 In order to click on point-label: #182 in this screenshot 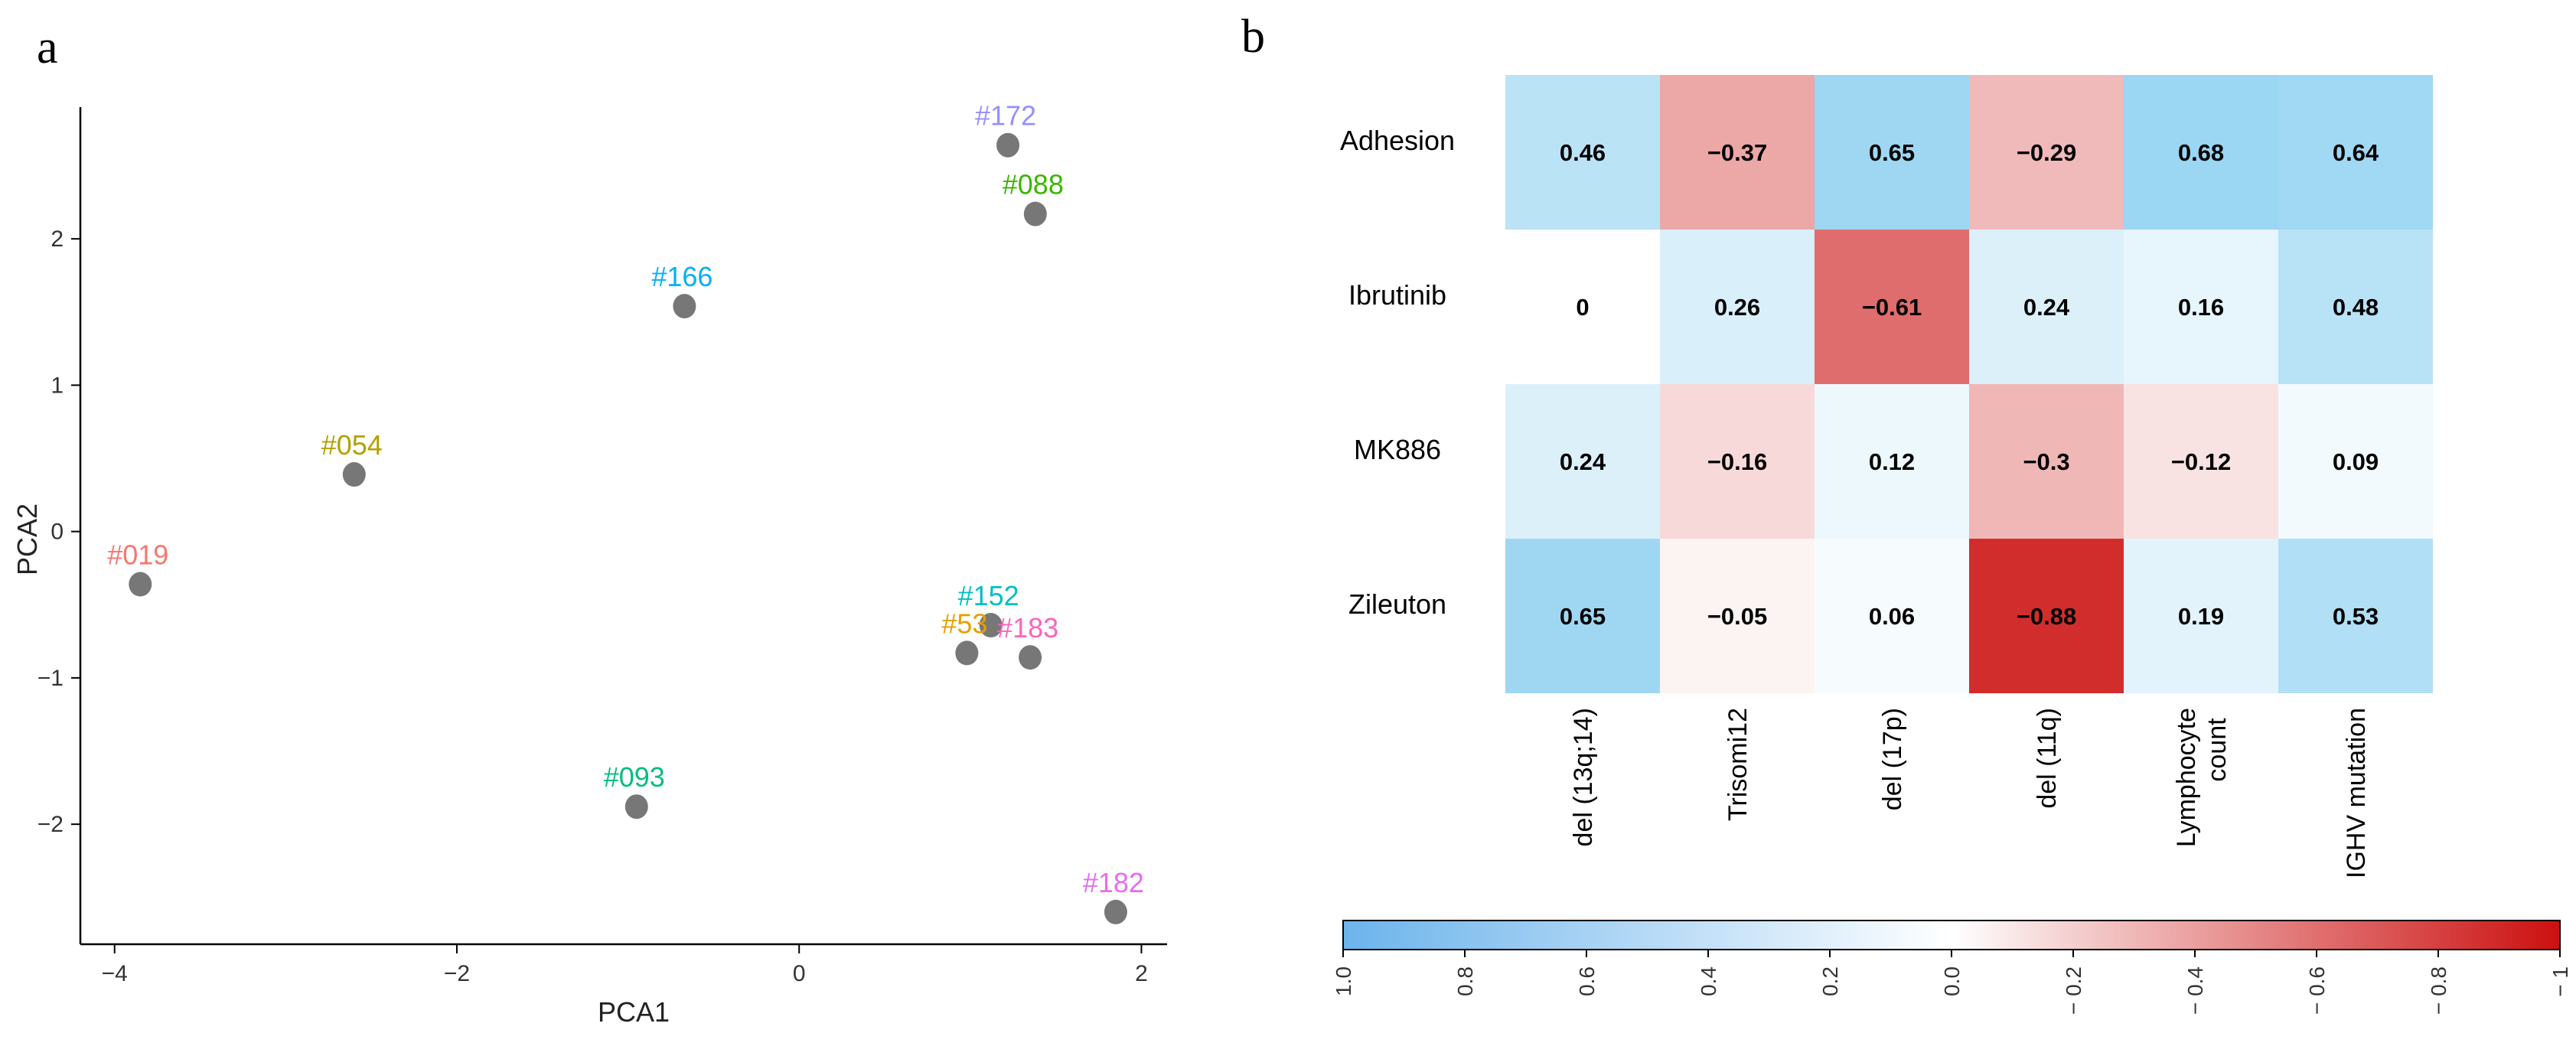, I will do `click(1113, 882)`.